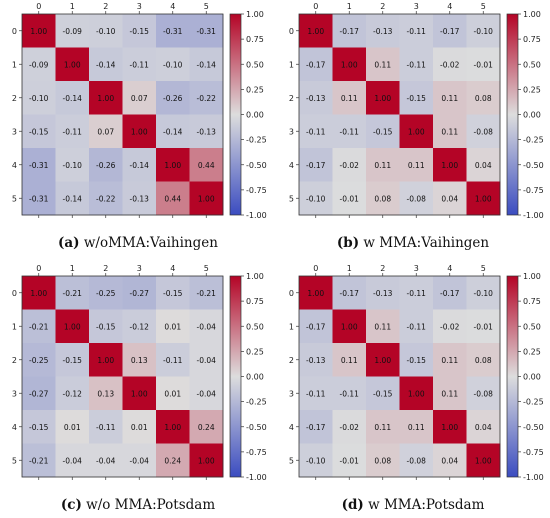 Image resolution: width=550 pixels, height=518 pixels. I want to click on cell-value-label: 0.24, so click(206, 427).